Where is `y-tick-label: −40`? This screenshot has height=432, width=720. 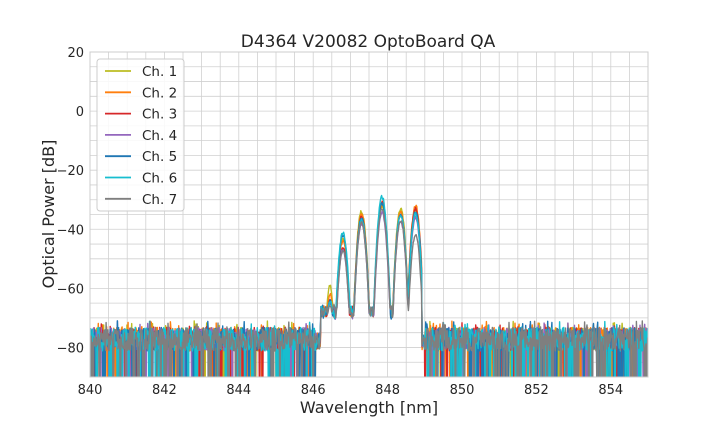 y-tick-label: −40 is located at coordinates (70, 230).